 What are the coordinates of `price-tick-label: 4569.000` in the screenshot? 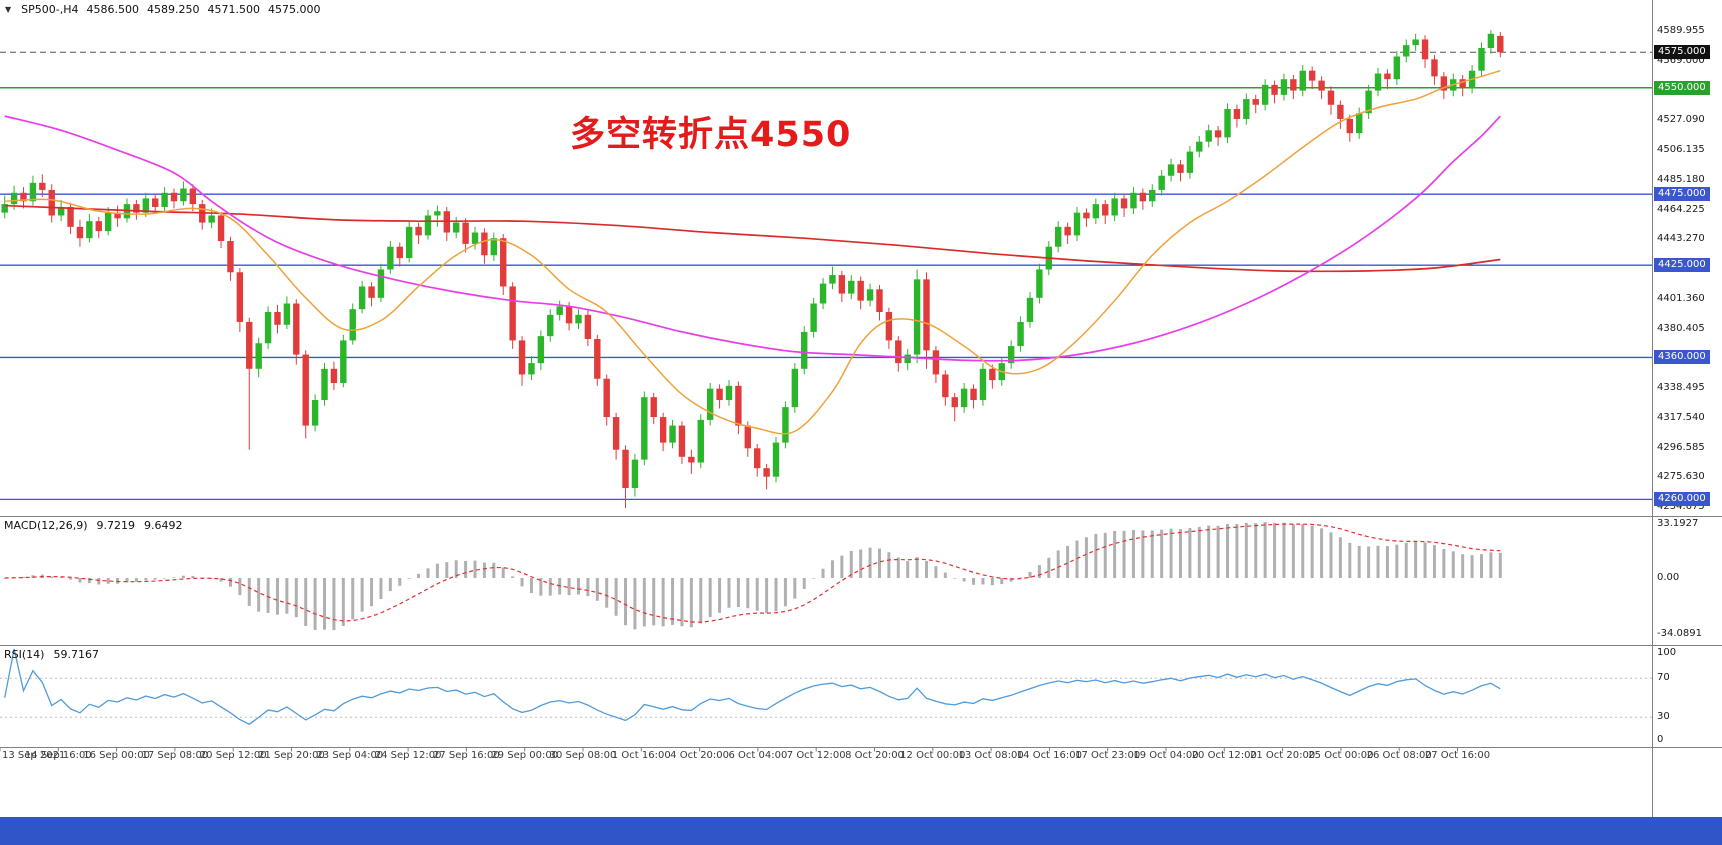 It's located at (1681, 60).